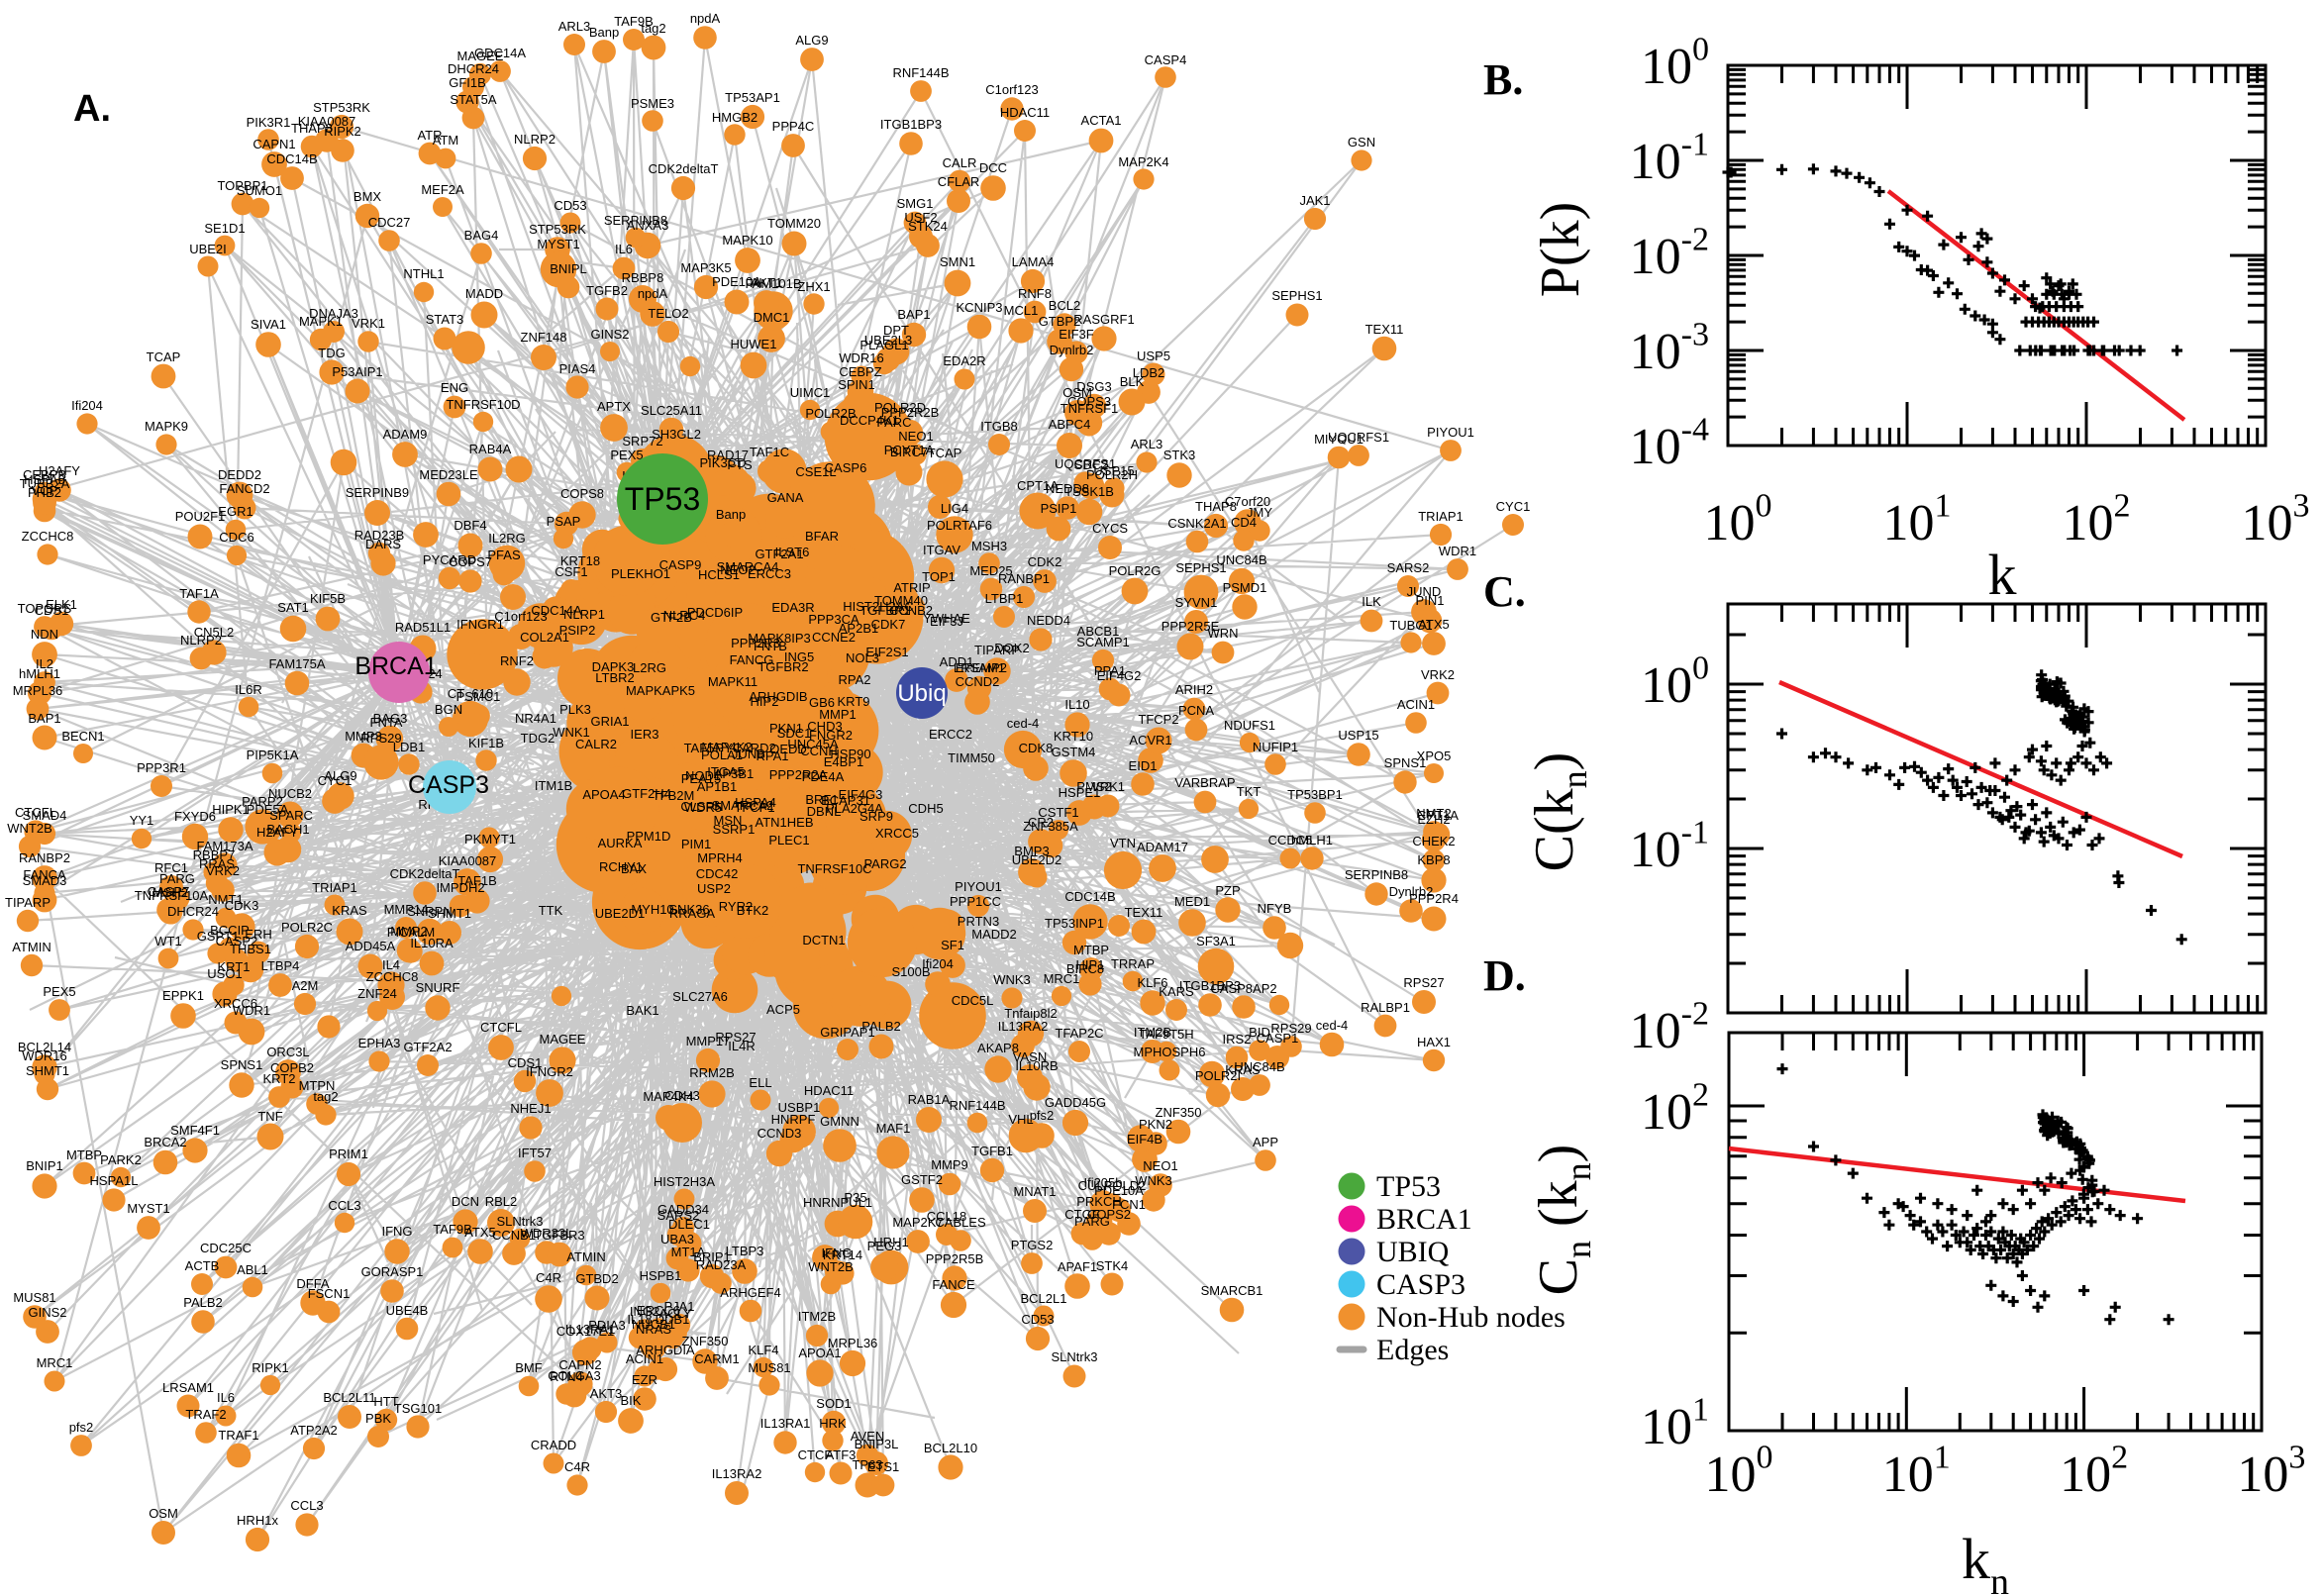  I want to click on svg-text: CASP3, so click(1420, 1284).